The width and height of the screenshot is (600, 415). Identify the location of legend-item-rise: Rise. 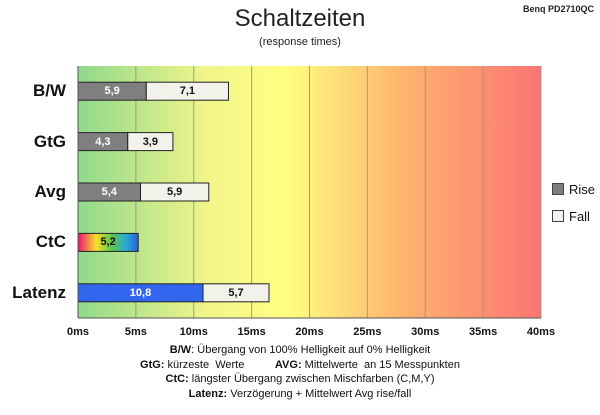
(573, 189).